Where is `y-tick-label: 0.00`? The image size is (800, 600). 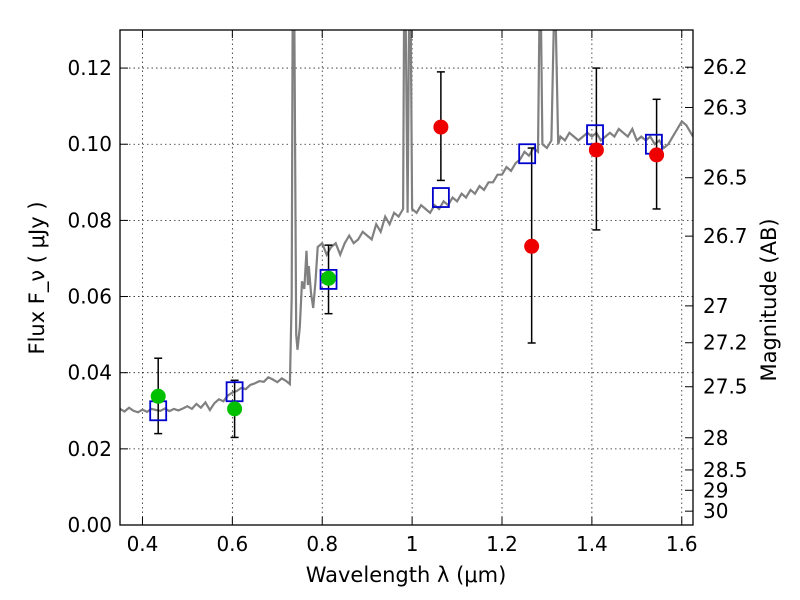
y-tick-label: 0.00 is located at coordinates (89, 525).